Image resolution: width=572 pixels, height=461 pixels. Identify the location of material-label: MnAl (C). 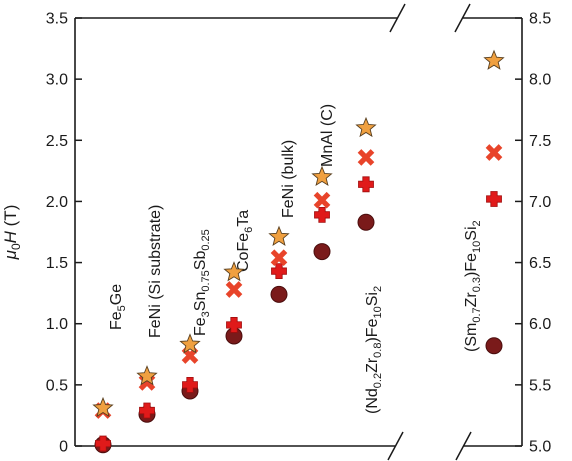
(327, 135).